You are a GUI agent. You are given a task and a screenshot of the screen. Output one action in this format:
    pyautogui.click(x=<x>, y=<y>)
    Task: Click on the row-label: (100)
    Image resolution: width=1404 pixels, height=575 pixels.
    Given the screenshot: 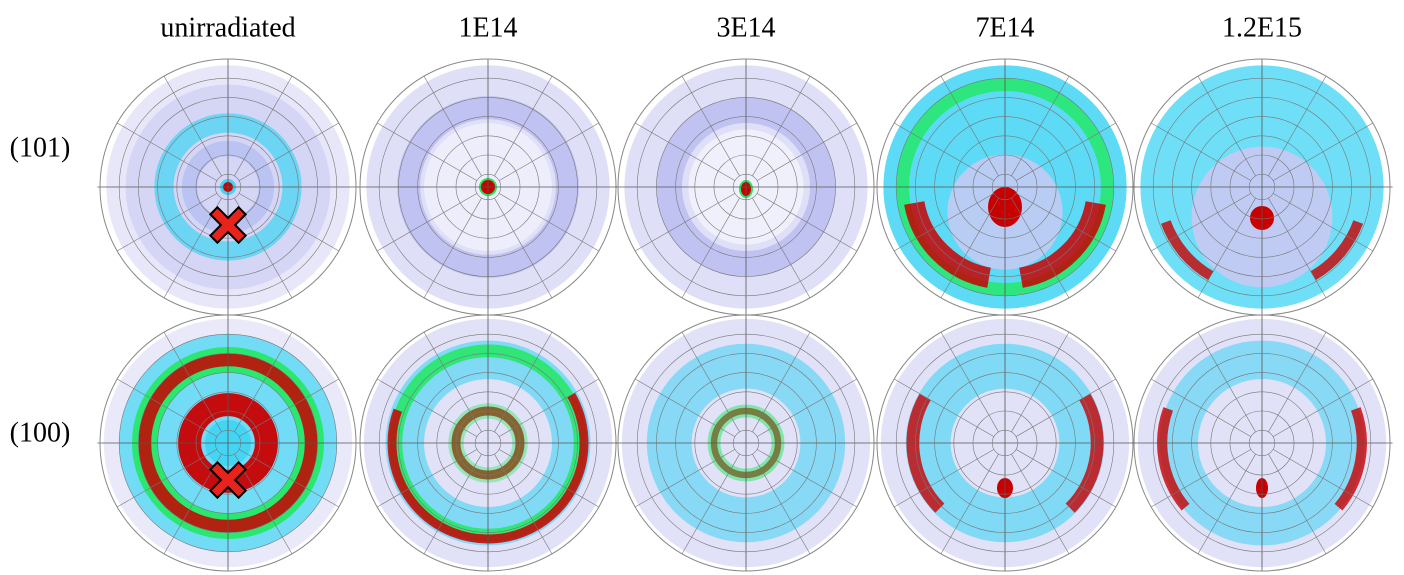 What is the action you would take?
    pyautogui.click(x=40, y=432)
    